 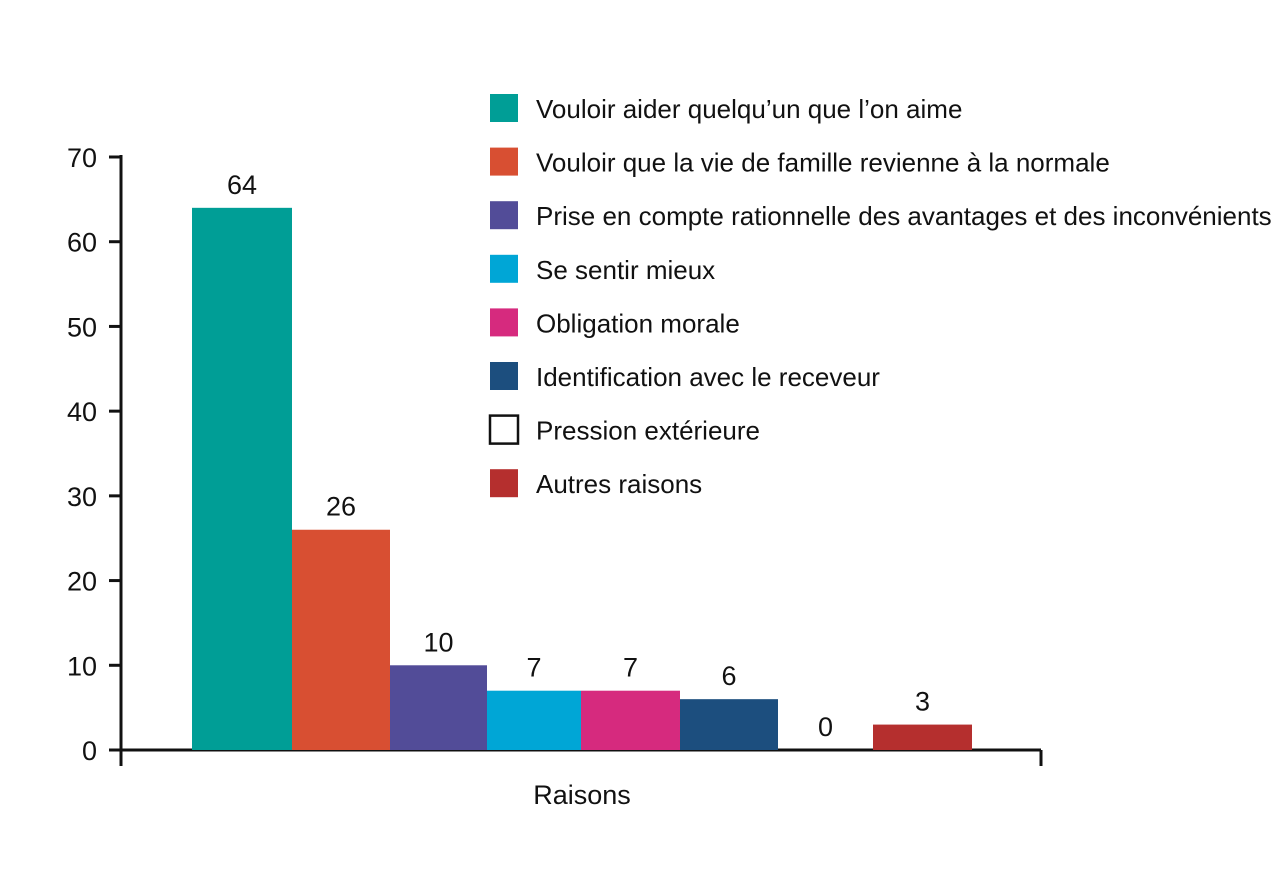 I want to click on y-tick-label: 20, so click(x=82, y=582).